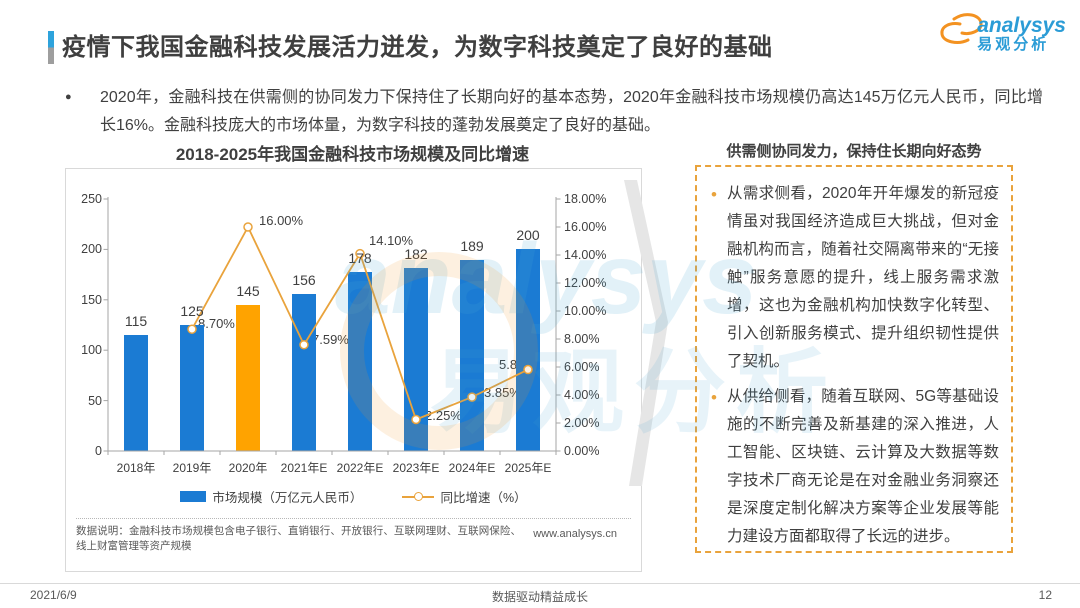 The height and width of the screenshot is (608, 1080). What do you see at coordinates (281, 220) in the screenshot?
I see `growth-rate-label: 16.00%` at bounding box center [281, 220].